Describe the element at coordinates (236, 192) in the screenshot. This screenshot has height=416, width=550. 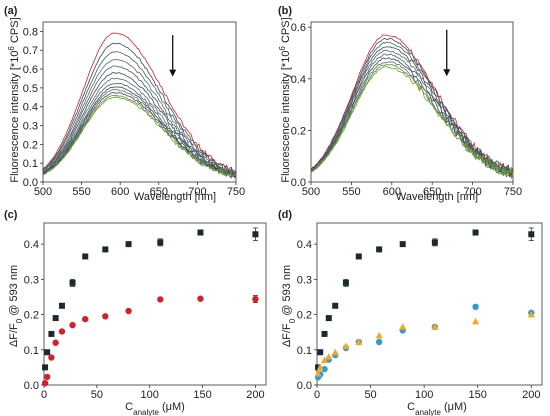
I see `x-tick-label: 750` at that location.